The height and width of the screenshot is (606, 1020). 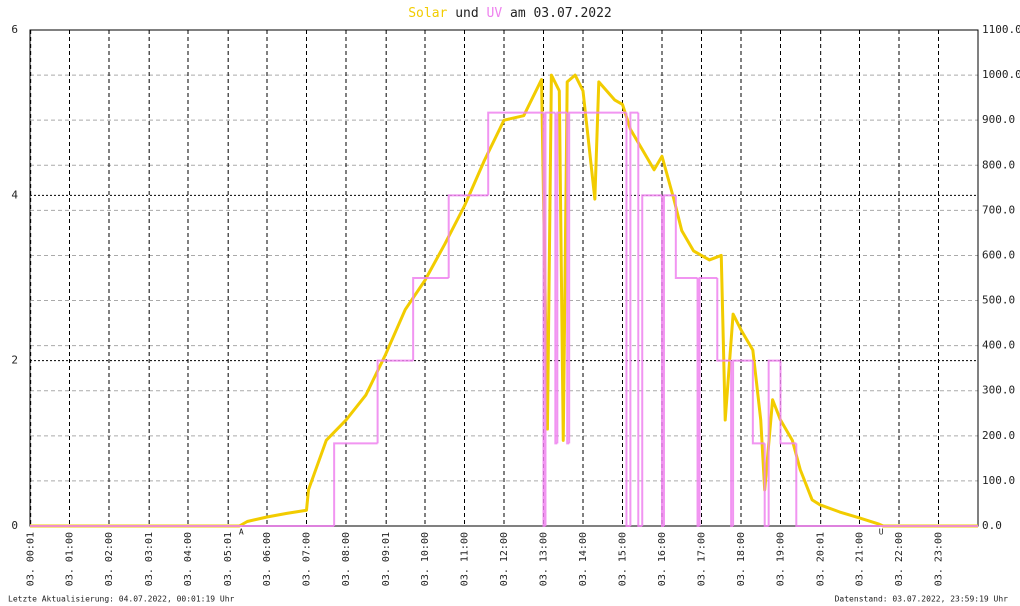 What do you see at coordinates (662, 559) in the screenshot?
I see `x-tick-label: 03. 16:00` at bounding box center [662, 559].